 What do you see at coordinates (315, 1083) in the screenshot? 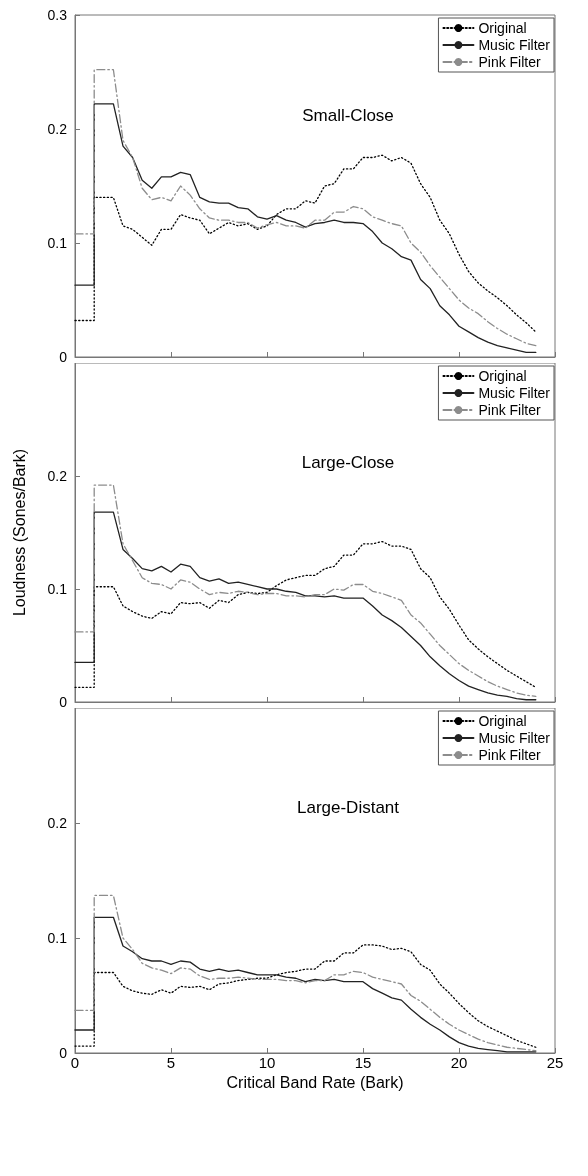
I see `x-axis-title: Critical Band Rate (Bark)` at bounding box center [315, 1083].